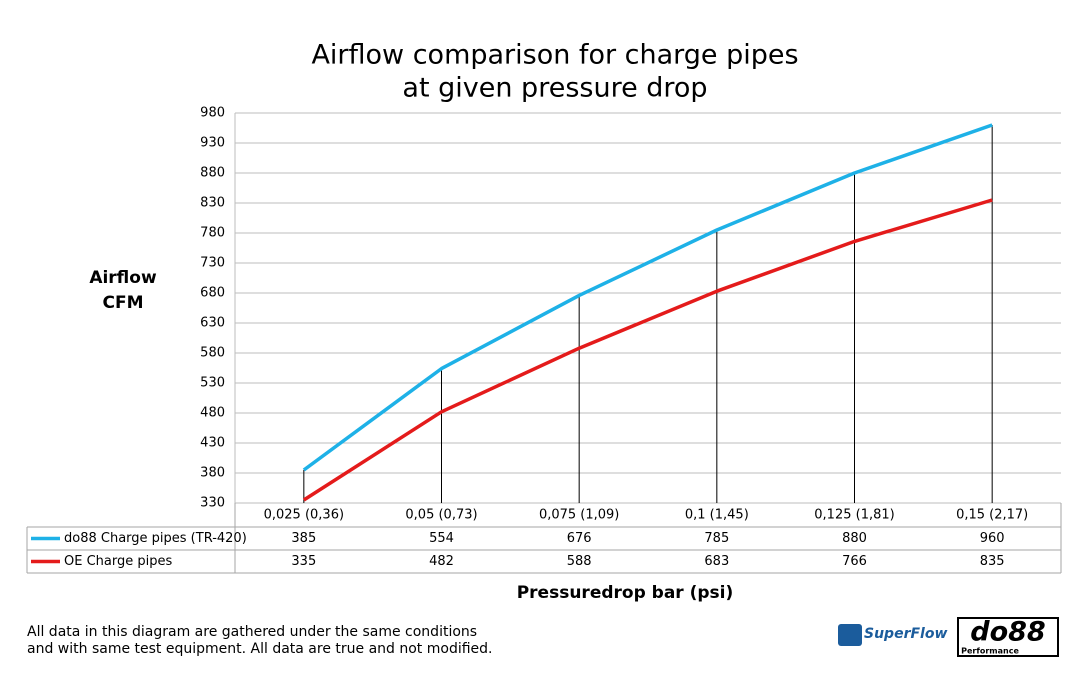  Describe the element at coordinates (155, 538) in the screenshot. I see `legend-label: do88 Charge pipes (TR-420)` at that location.